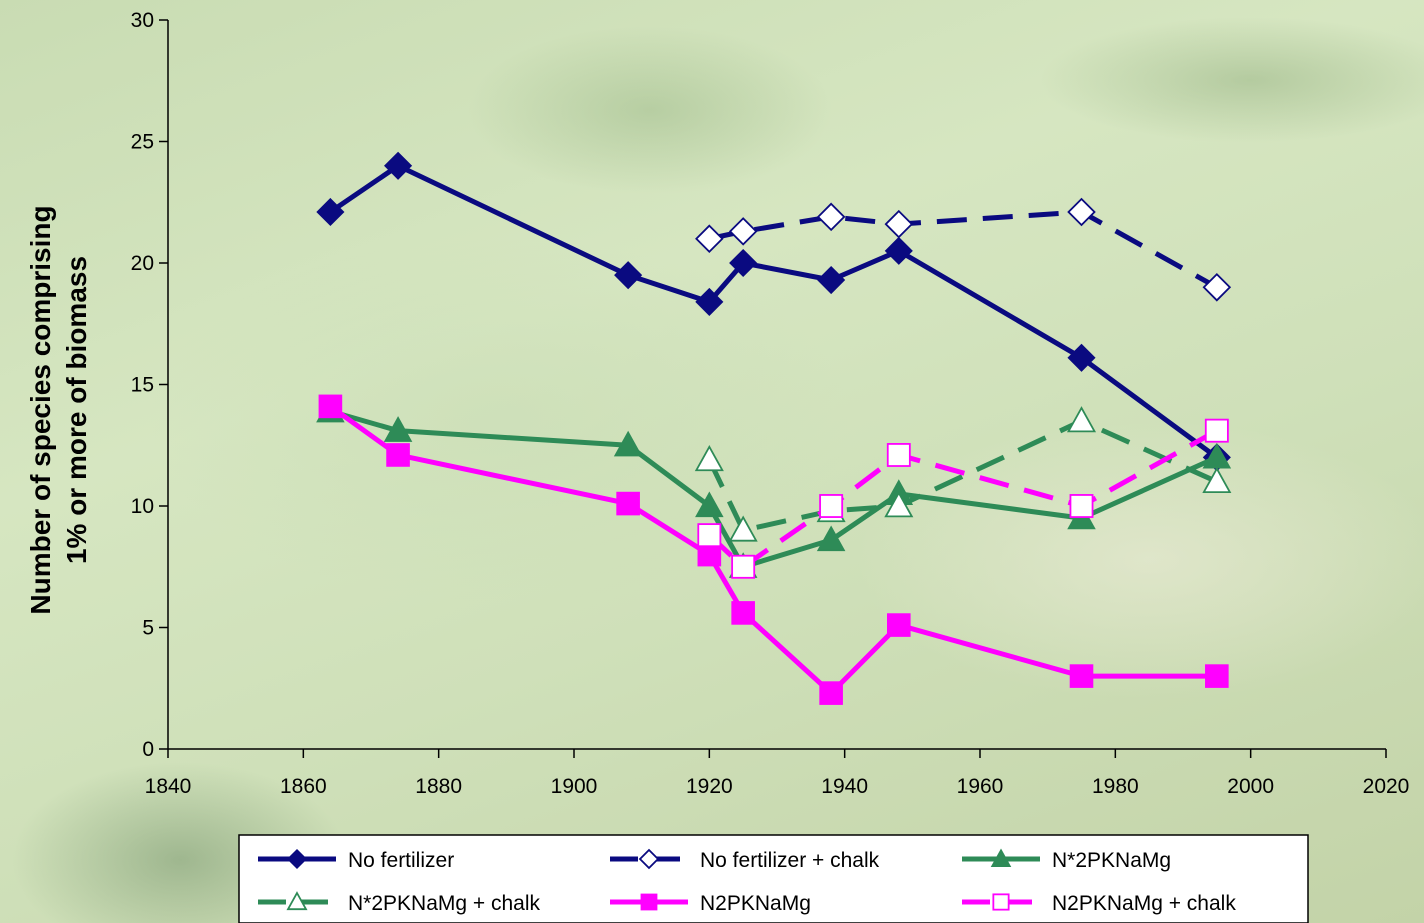  What do you see at coordinates (1144, 903) in the screenshot?
I see `legend-label: N2PKNaMg + chalk` at bounding box center [1144, 903].